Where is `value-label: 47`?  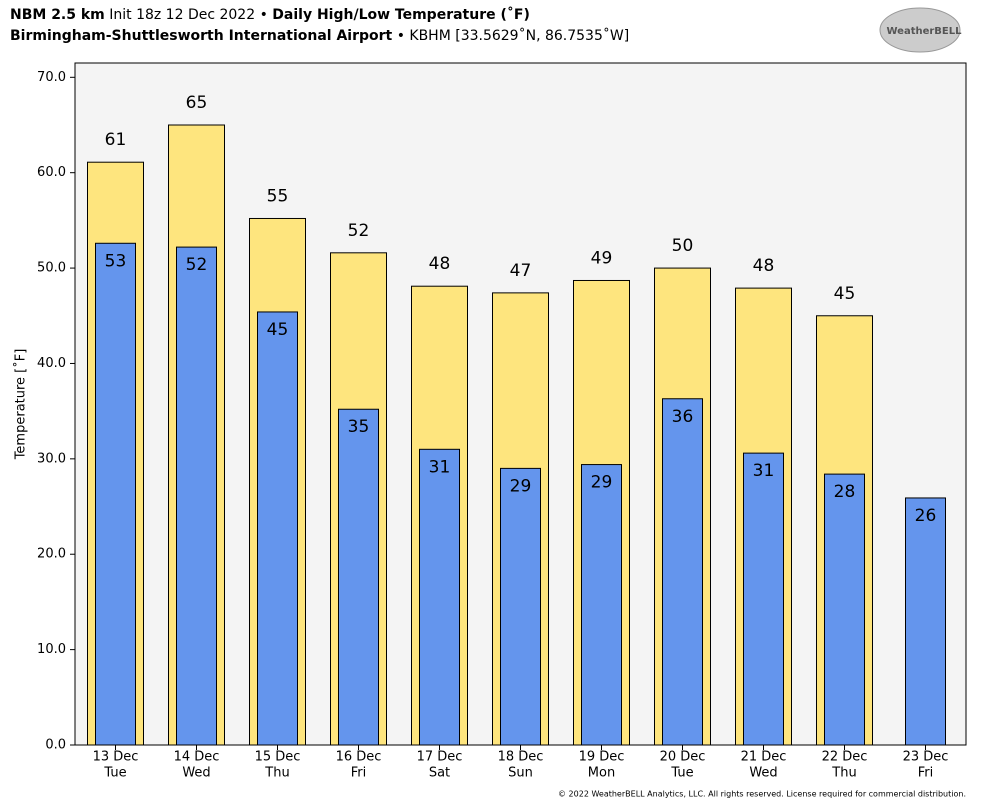
value-label: 47 is located at coordinates (521, 271).